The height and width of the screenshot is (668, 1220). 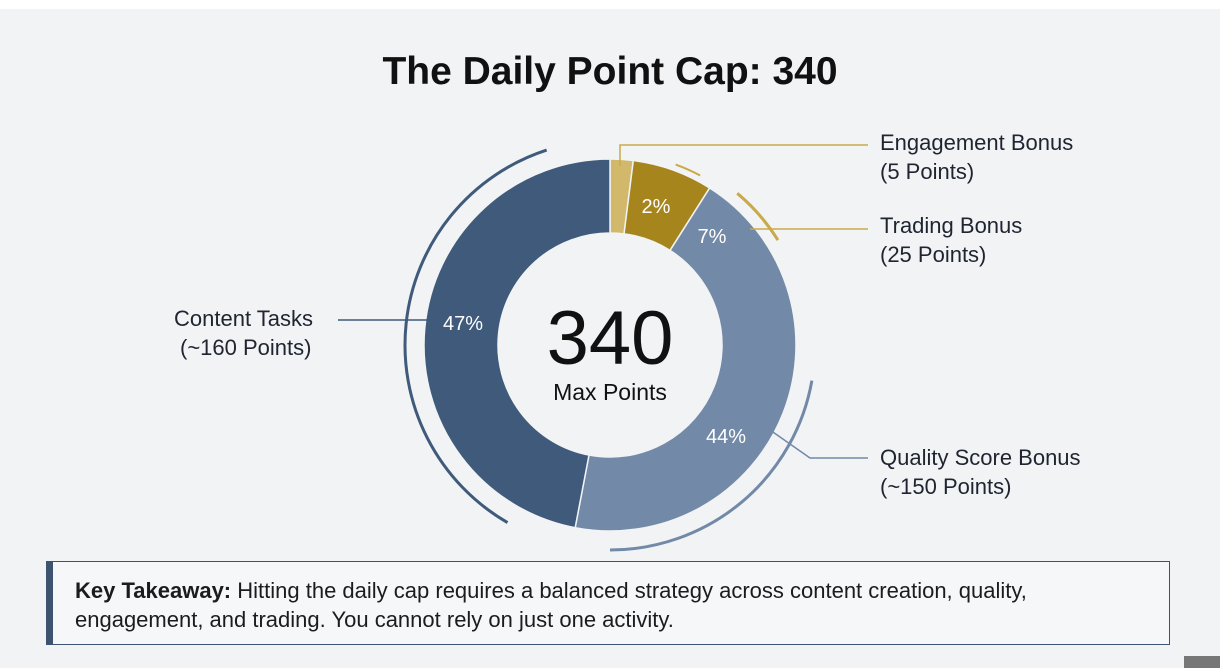 I want to click on legend-content-points: (~160 Points), so click(x=246, y=347).